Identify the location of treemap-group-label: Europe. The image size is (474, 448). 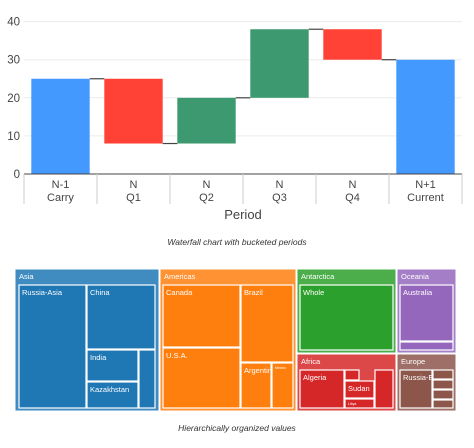
(413, 361).